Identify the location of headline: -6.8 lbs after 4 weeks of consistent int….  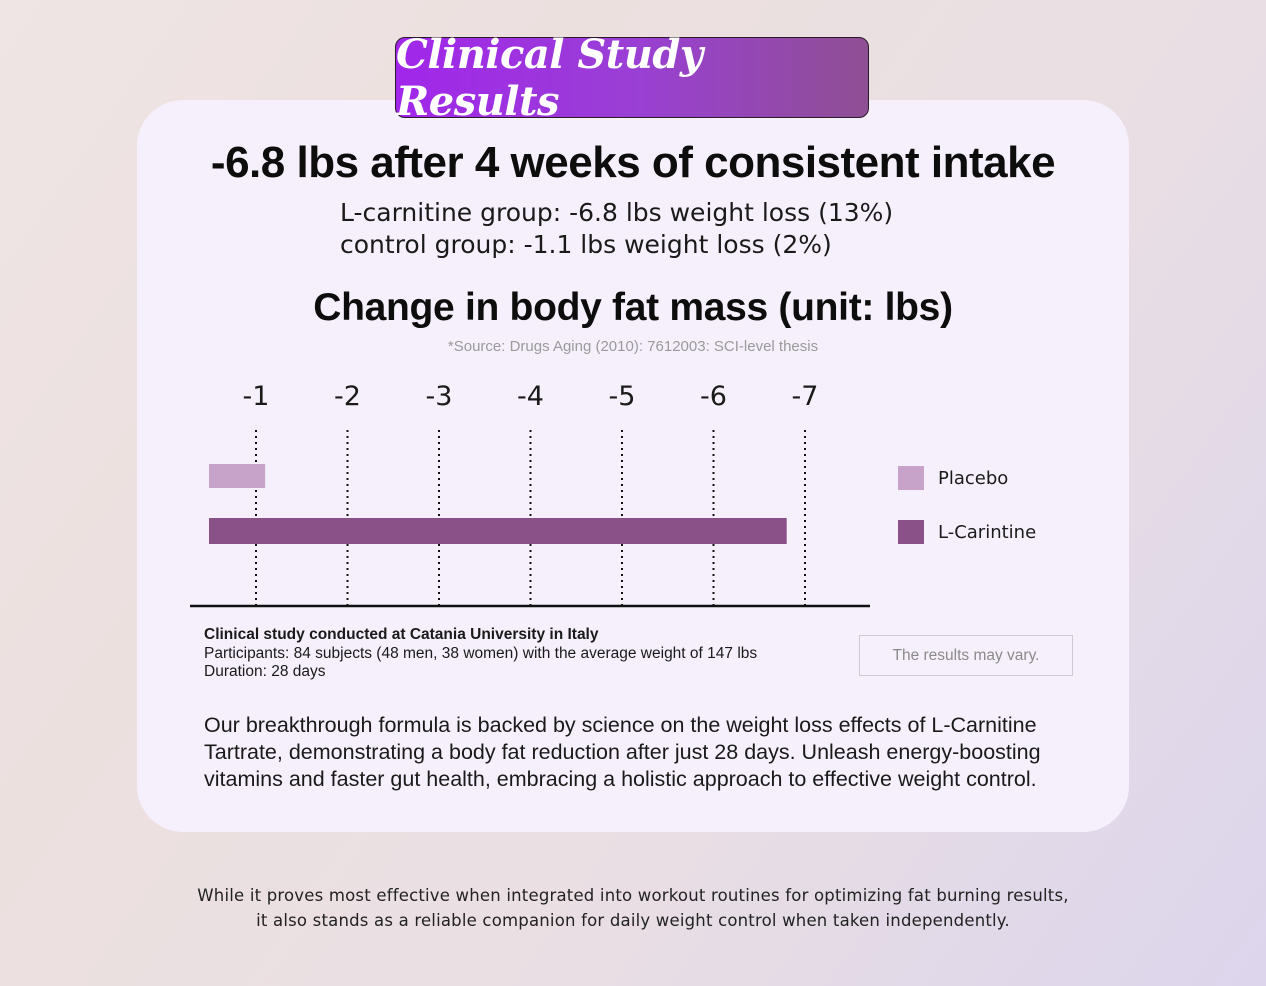
(633, 162).